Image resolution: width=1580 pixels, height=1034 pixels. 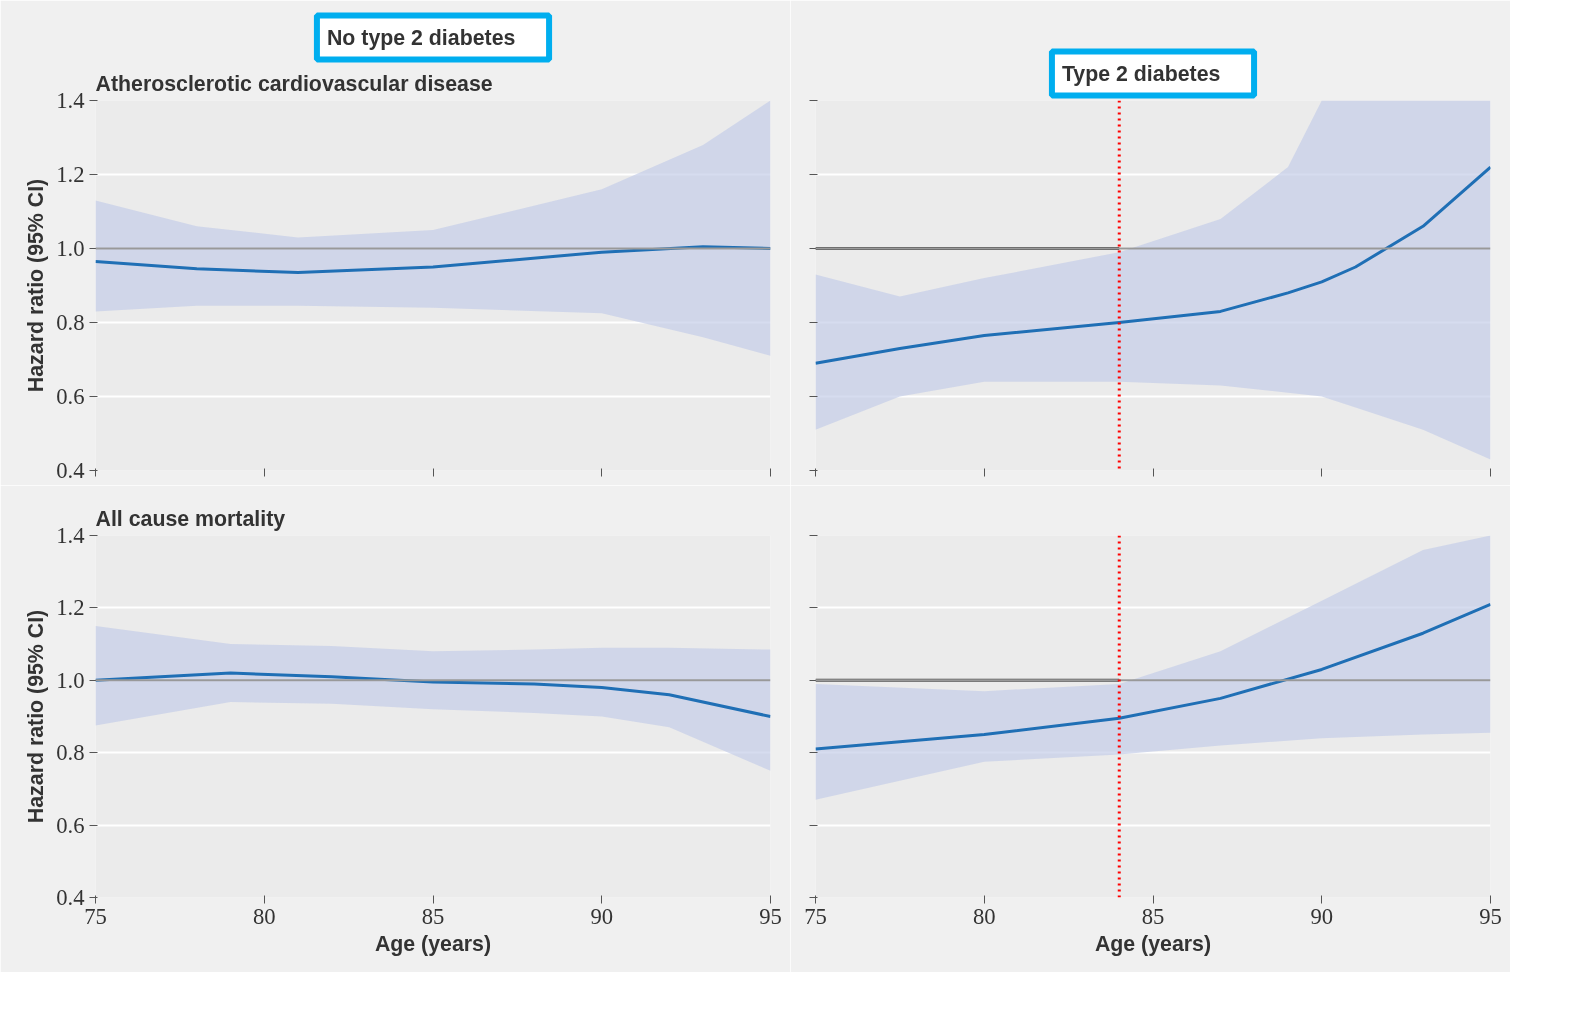 What do you see at coordinates (1141, 73) in the screenshot?
I see `chart-title: Type 2 diabetes` at bounding box center [1141, 73].